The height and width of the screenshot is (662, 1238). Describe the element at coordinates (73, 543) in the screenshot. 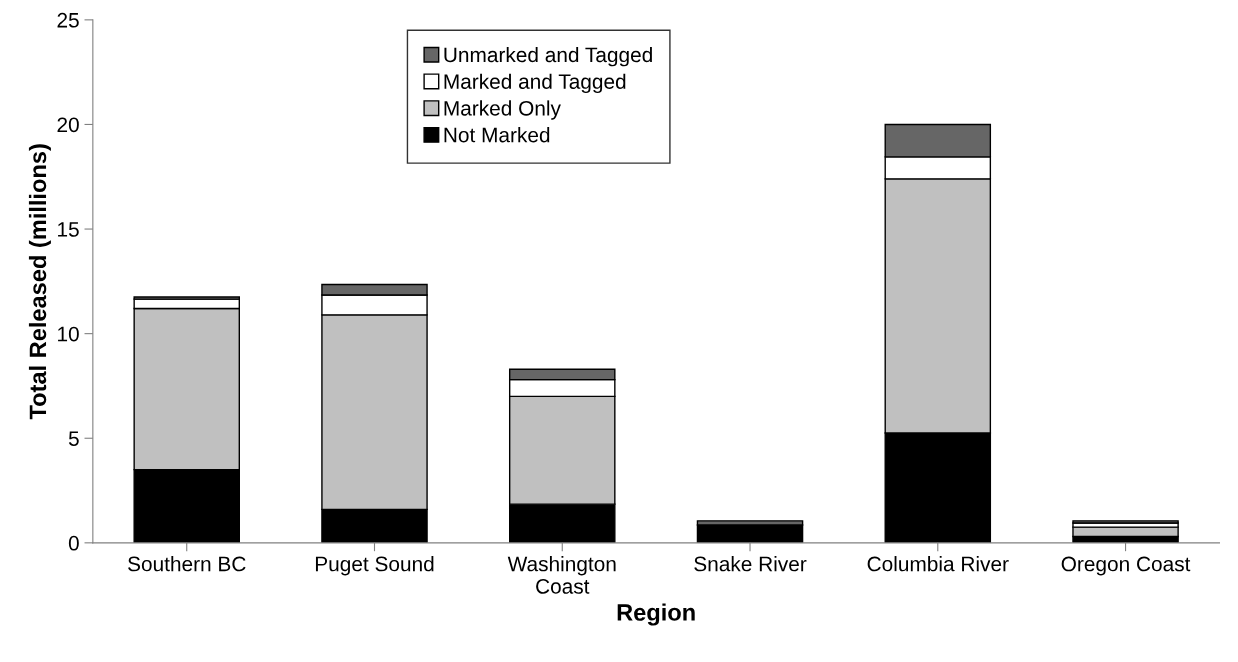

I see `y-tick-label: 0` at that location.